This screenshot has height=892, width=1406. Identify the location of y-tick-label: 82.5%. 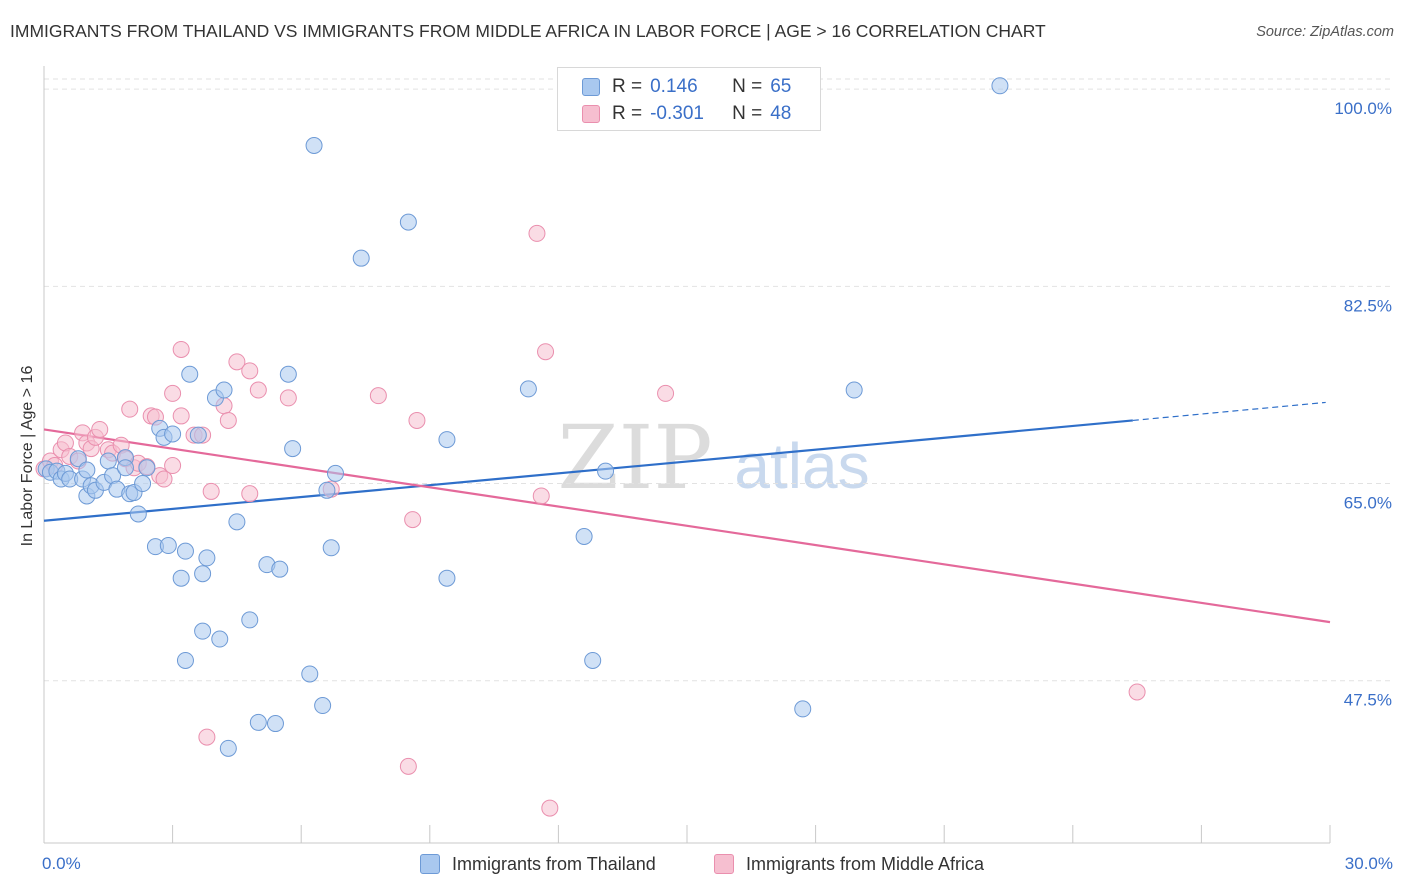
(1368, 305).